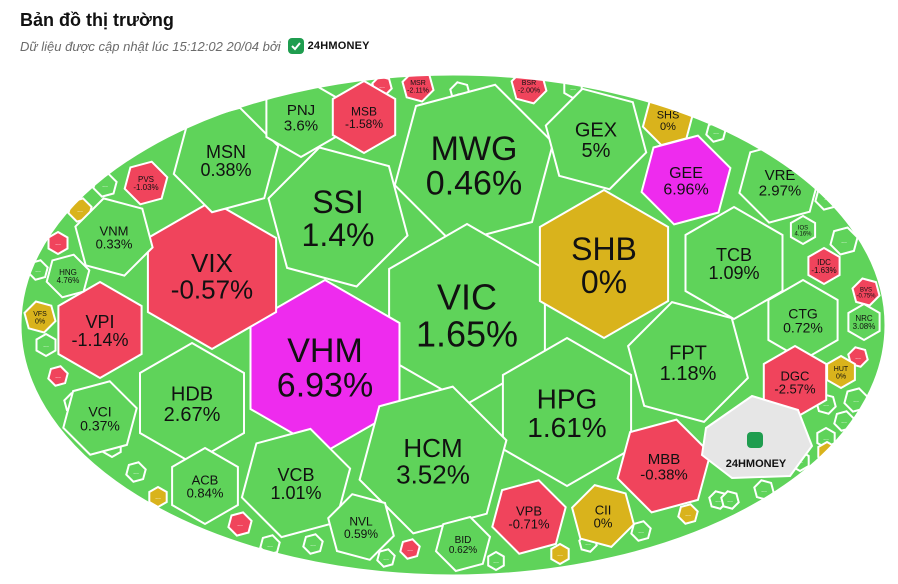 This screenshot has height=584, width=898. Describe the element at coordinates (795, 382) in the screenshot. I see `stock-cell-dgc: DGC-2.57%` at that location.